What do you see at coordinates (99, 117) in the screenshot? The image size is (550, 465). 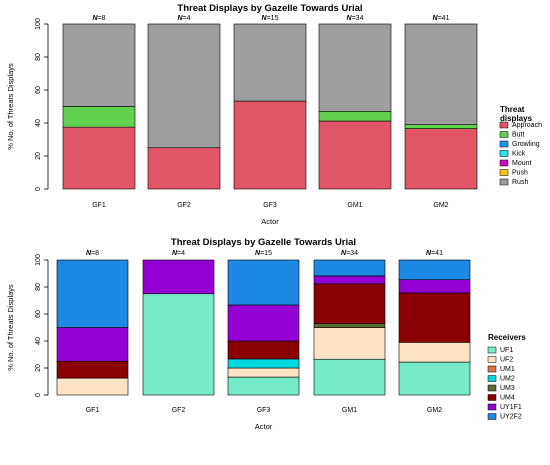 I see `bar-segment-gf1-butt` at bounding box center [99, 117].